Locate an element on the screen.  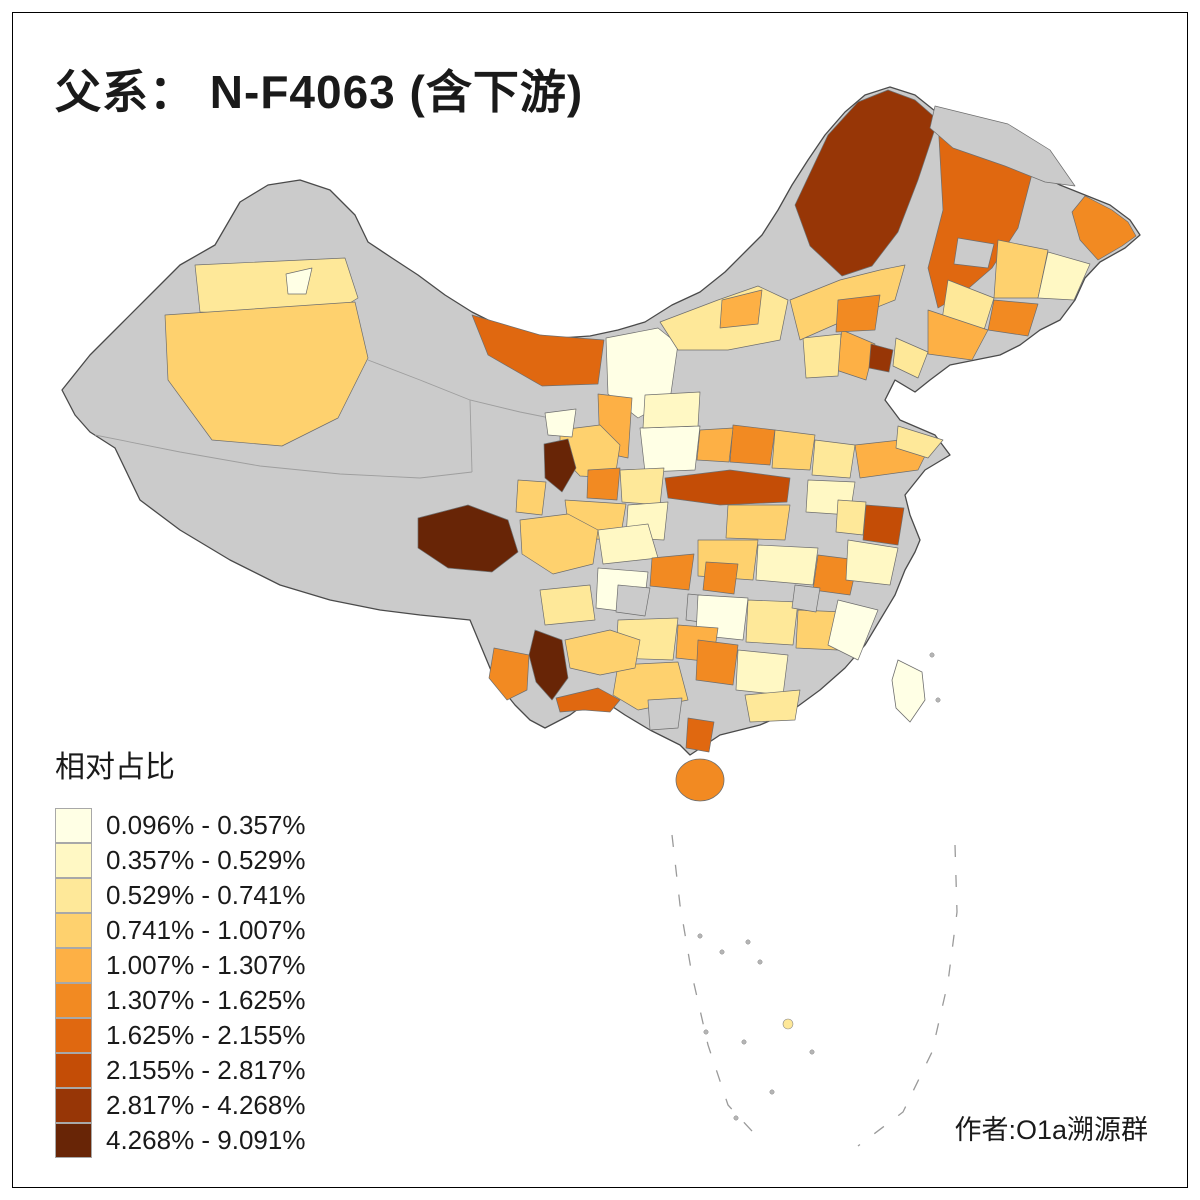
region-shanxi-orange is located at coordinates (715, 445).